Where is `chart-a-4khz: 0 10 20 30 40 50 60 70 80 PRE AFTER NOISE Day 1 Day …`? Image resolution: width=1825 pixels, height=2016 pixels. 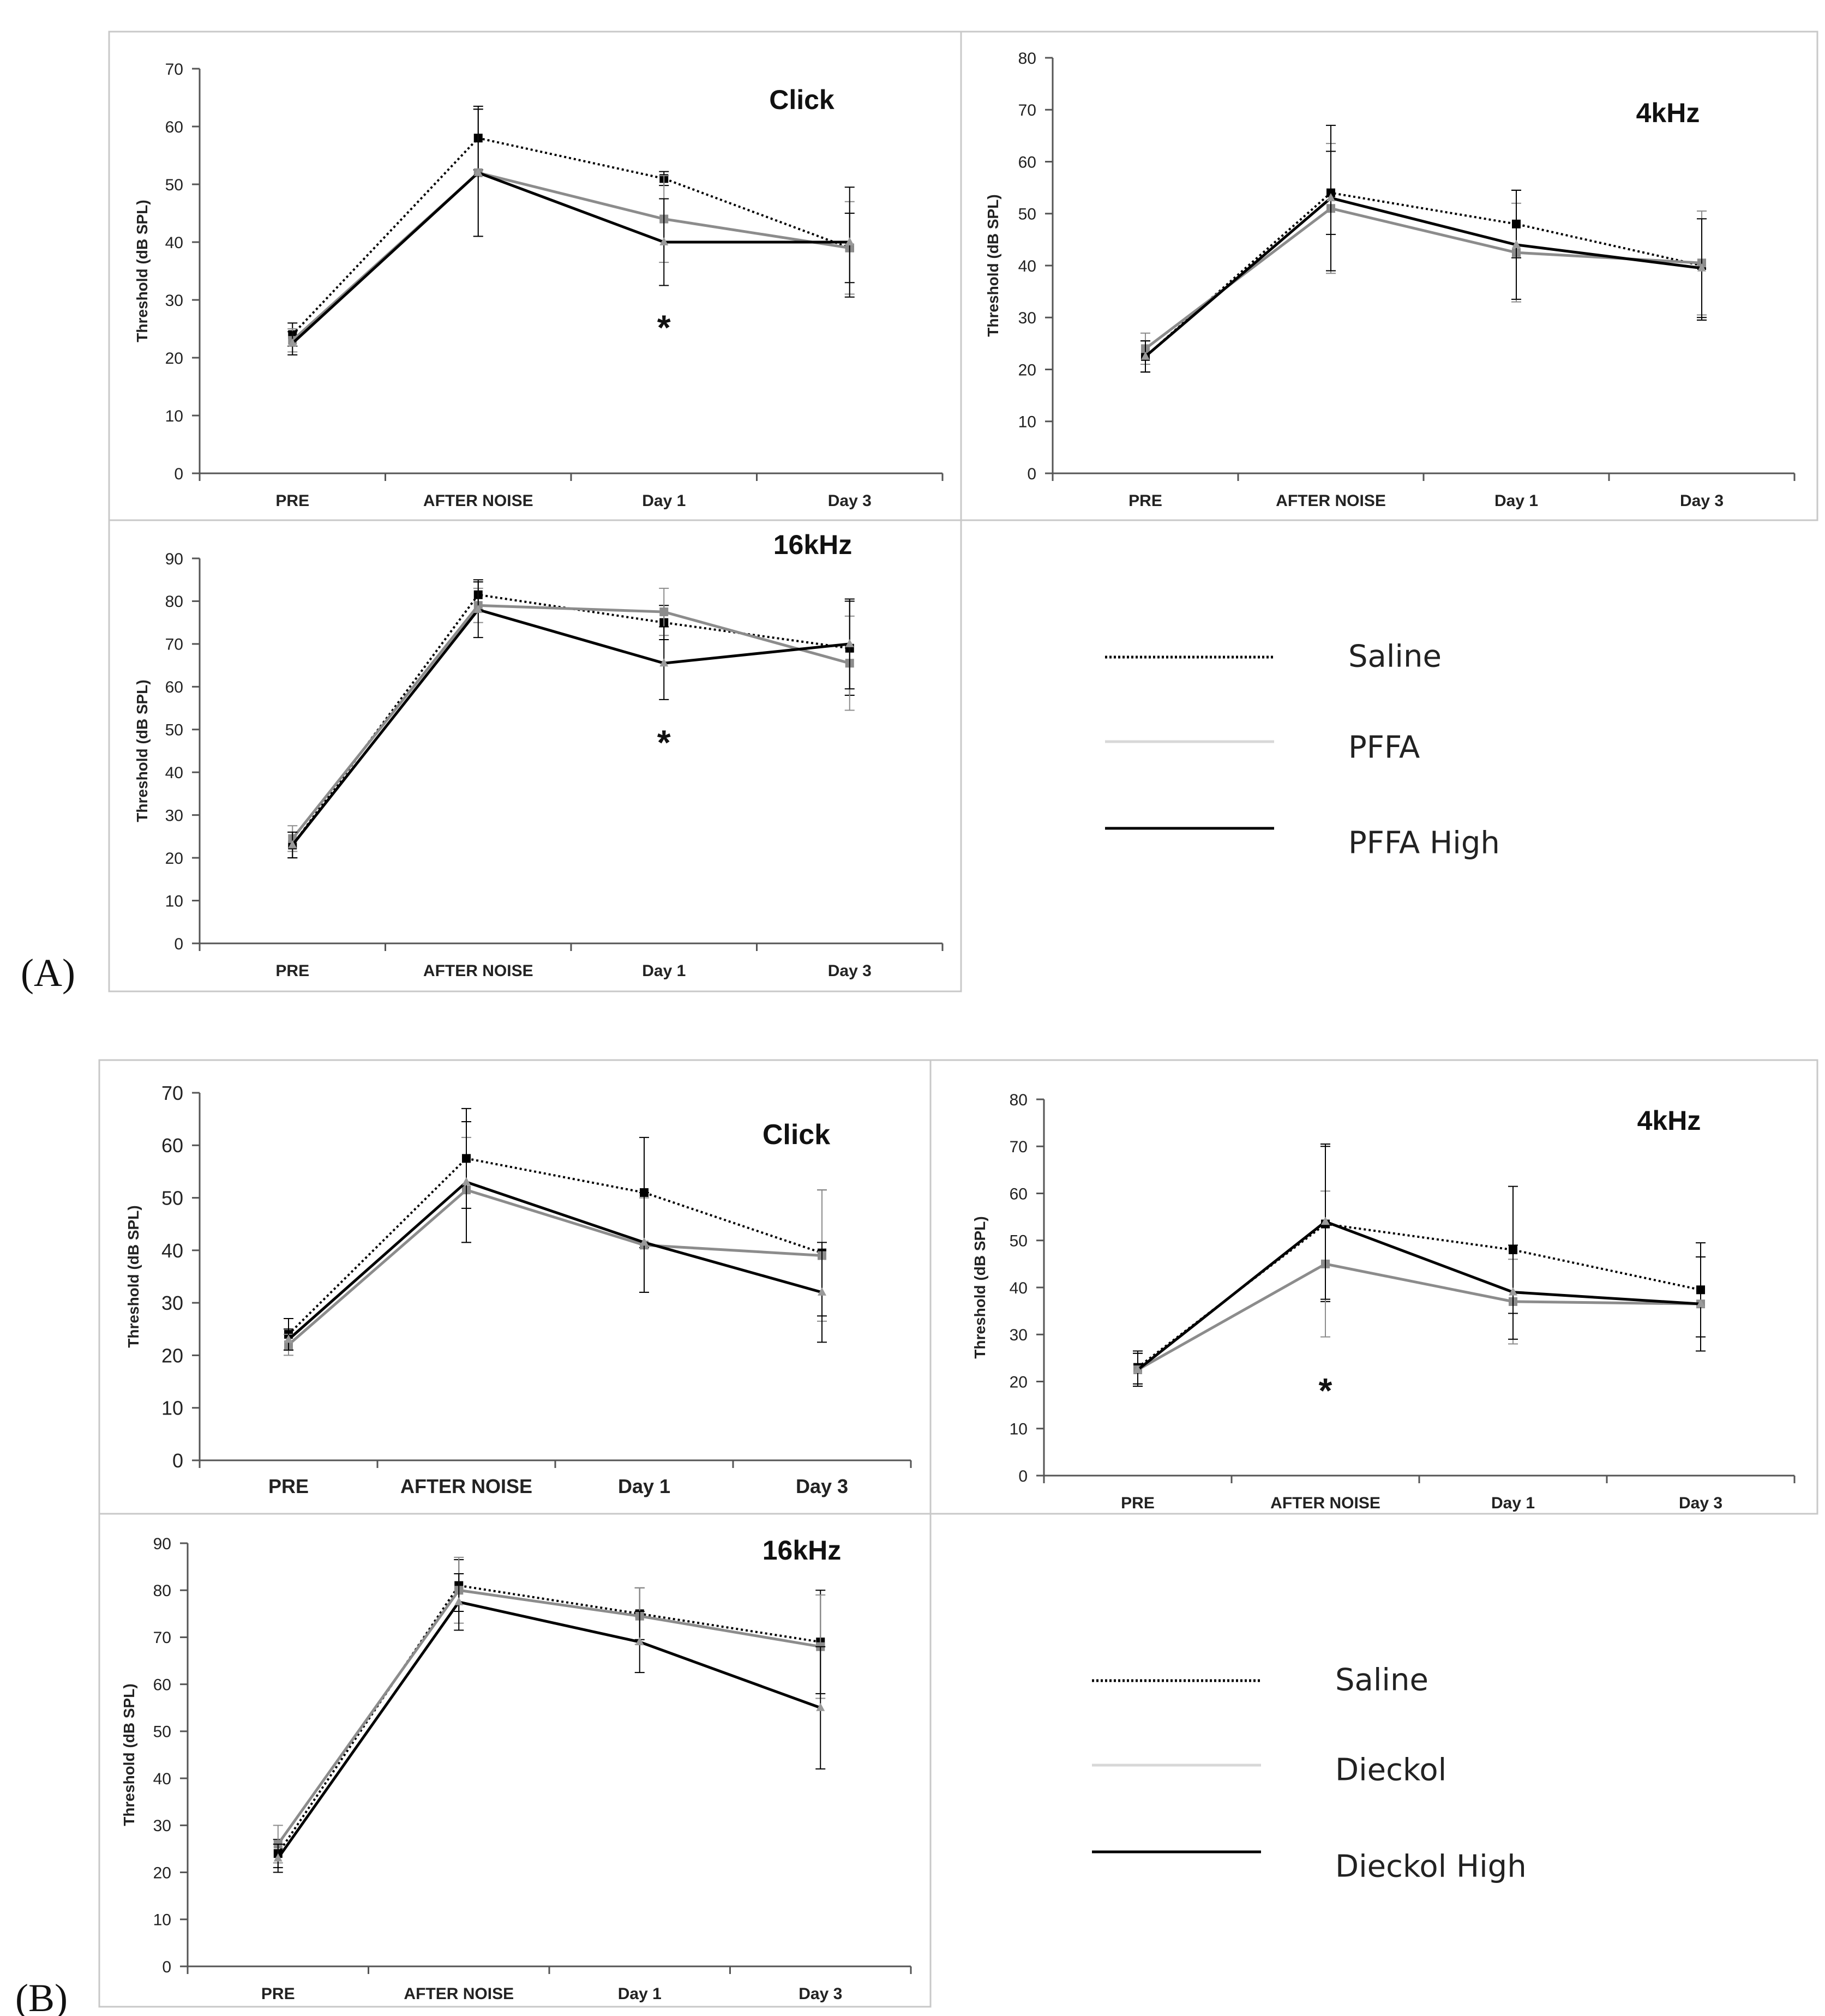
chart-a-4khz: 0 10 20 30 40 50 60 70 80 PRE AFTER NOISE Day 1 Day … is located at coordinates (1390, 280).